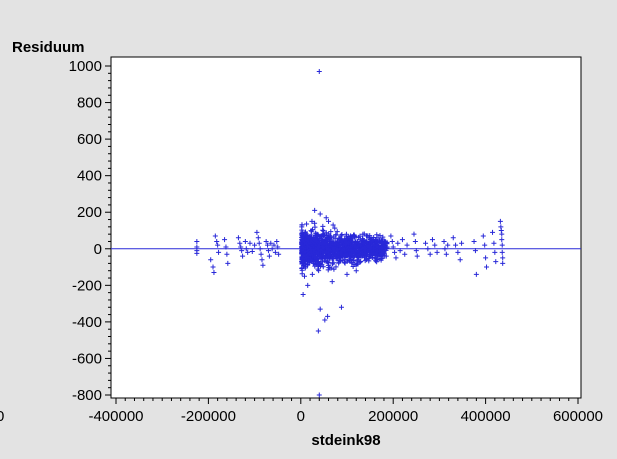 Image resolution: width=617 pixels, height=459 pixels. Describe the element at coordinates (85, 66) in the screenshot. I see `y-tick-label: 1000` at that location.